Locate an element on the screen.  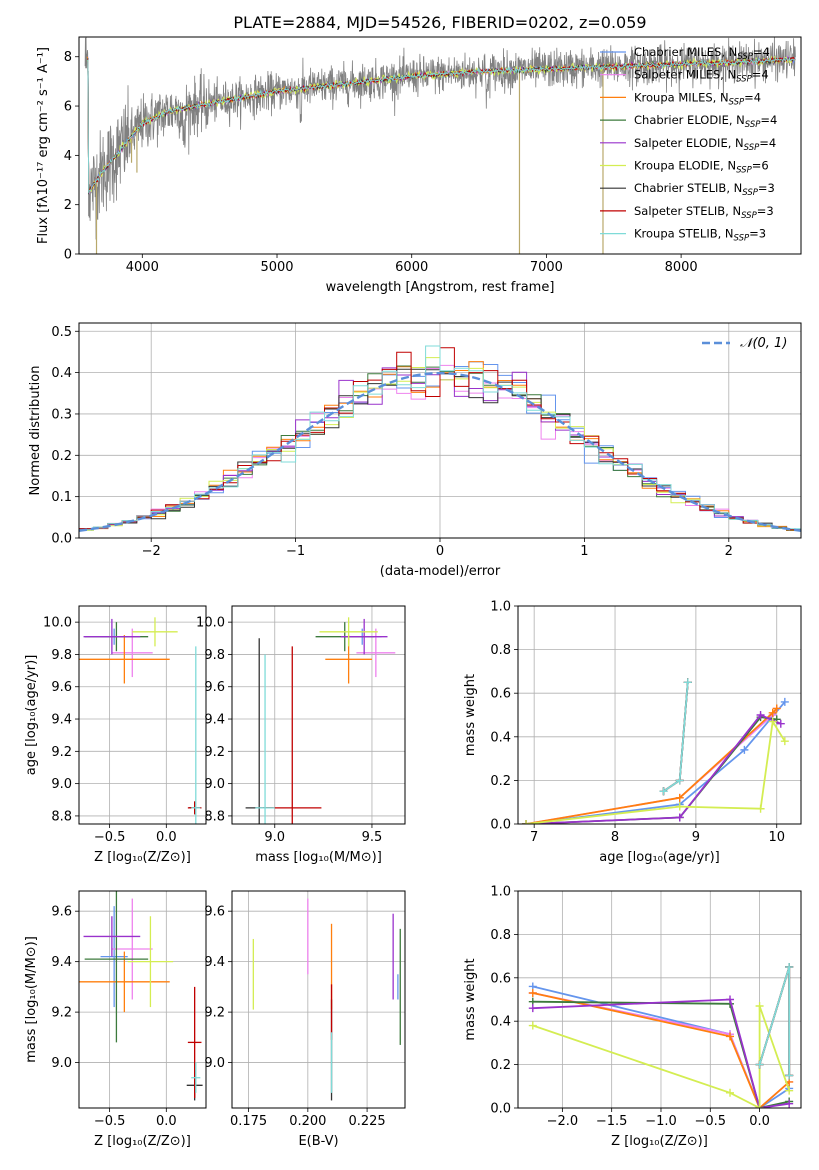
legend-entry: Chabrier STELIB, NSSP=3 is located at coordinates (704, 189).